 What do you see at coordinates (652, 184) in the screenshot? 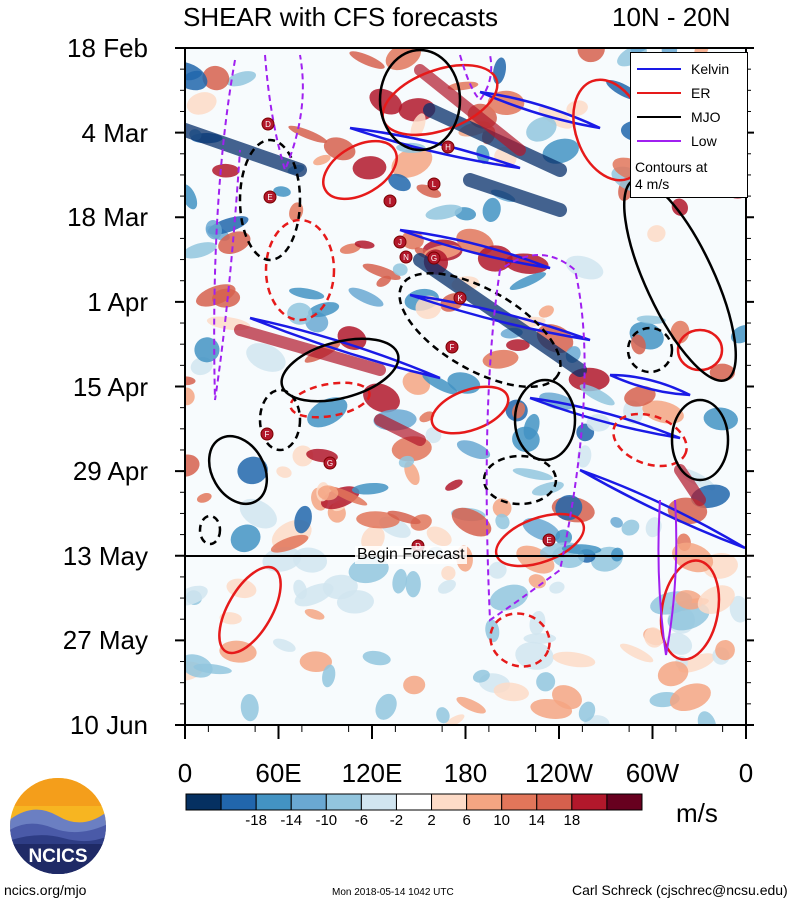
I see `legend-note-line: 4 m/s` at bounding box center [652, 184].